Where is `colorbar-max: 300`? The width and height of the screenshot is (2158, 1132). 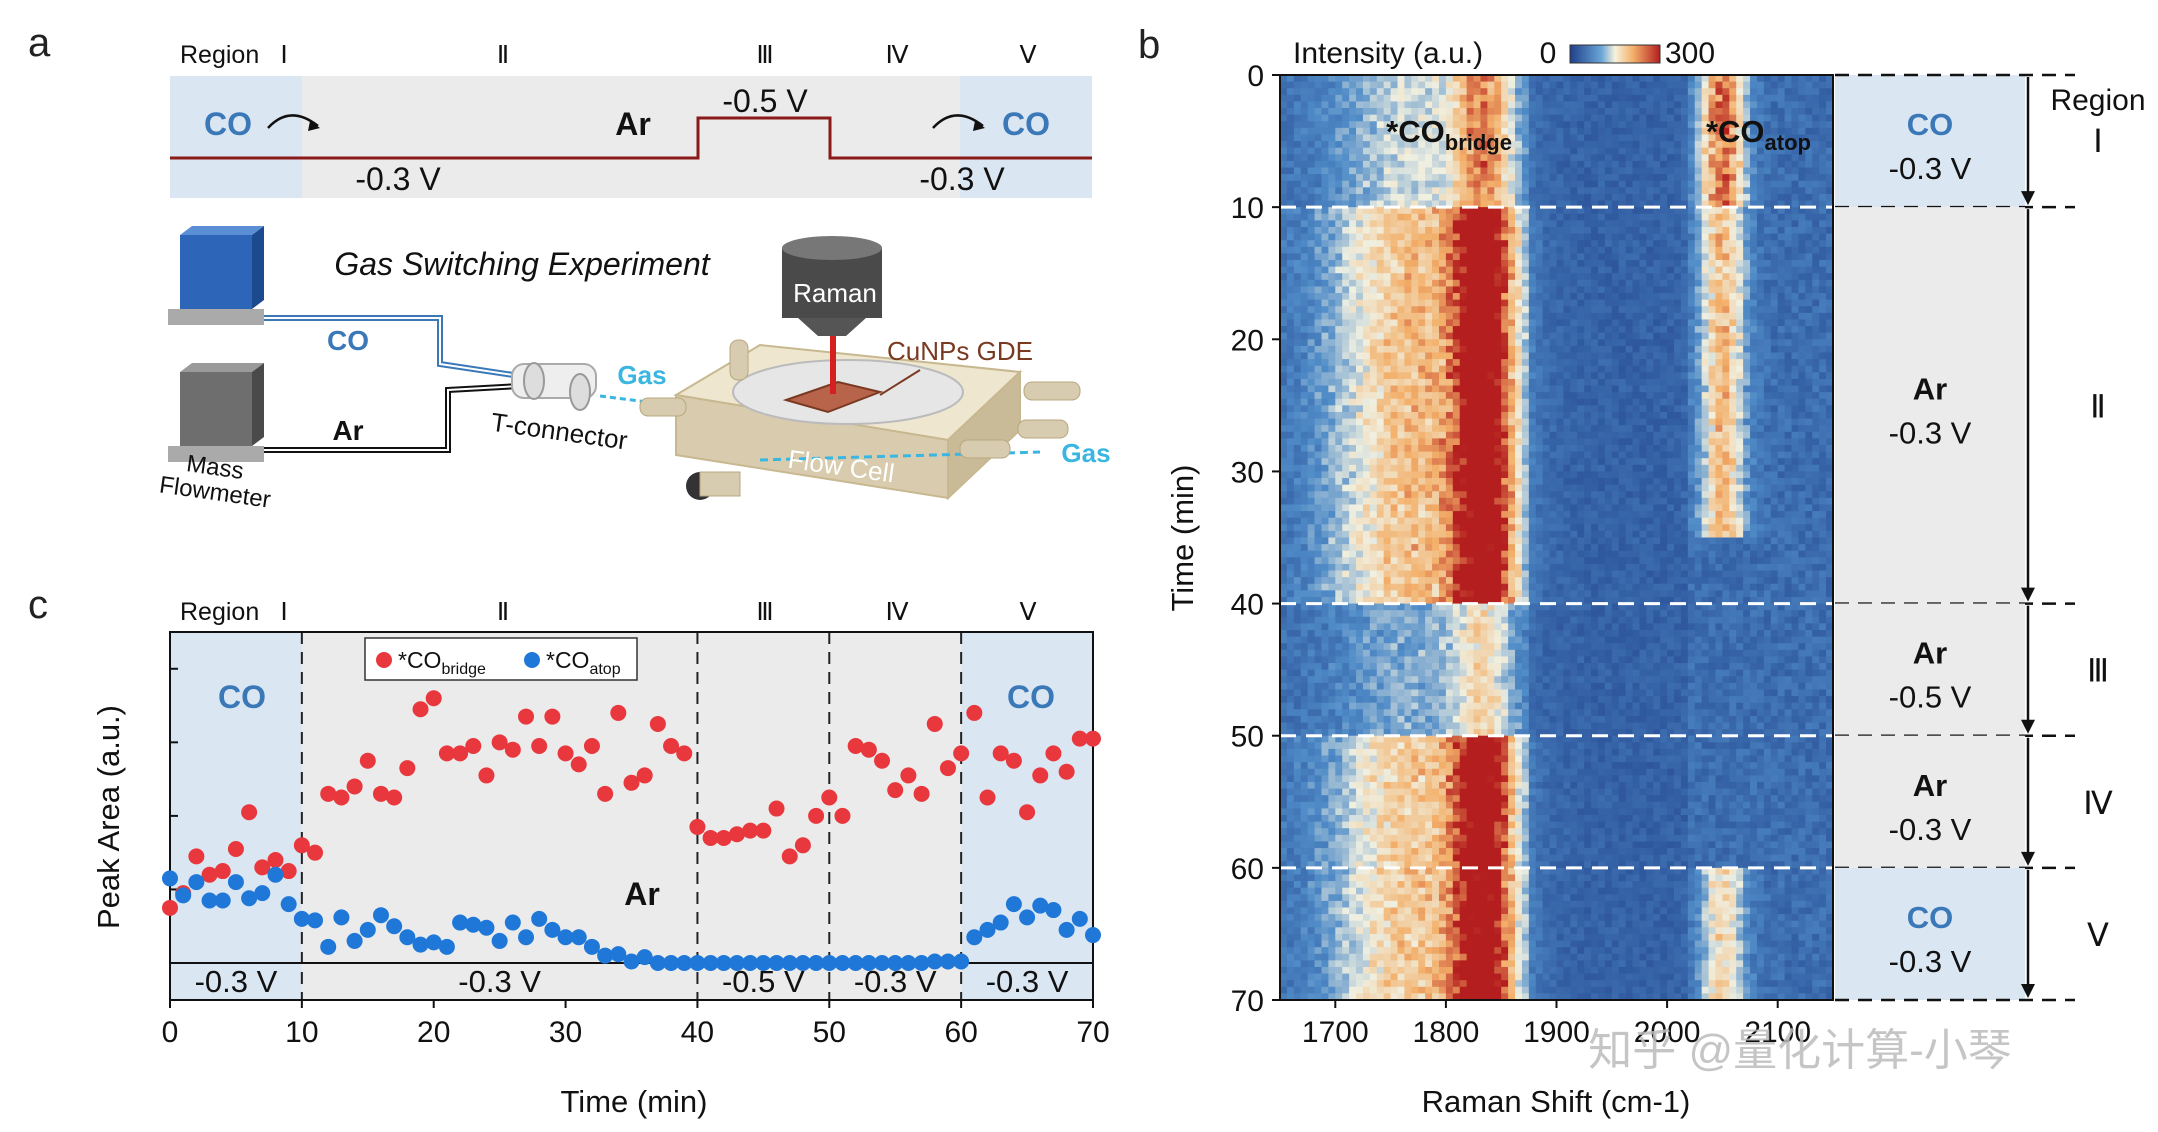
colorbar-max: 300 is located at coordinates (1690, 53).